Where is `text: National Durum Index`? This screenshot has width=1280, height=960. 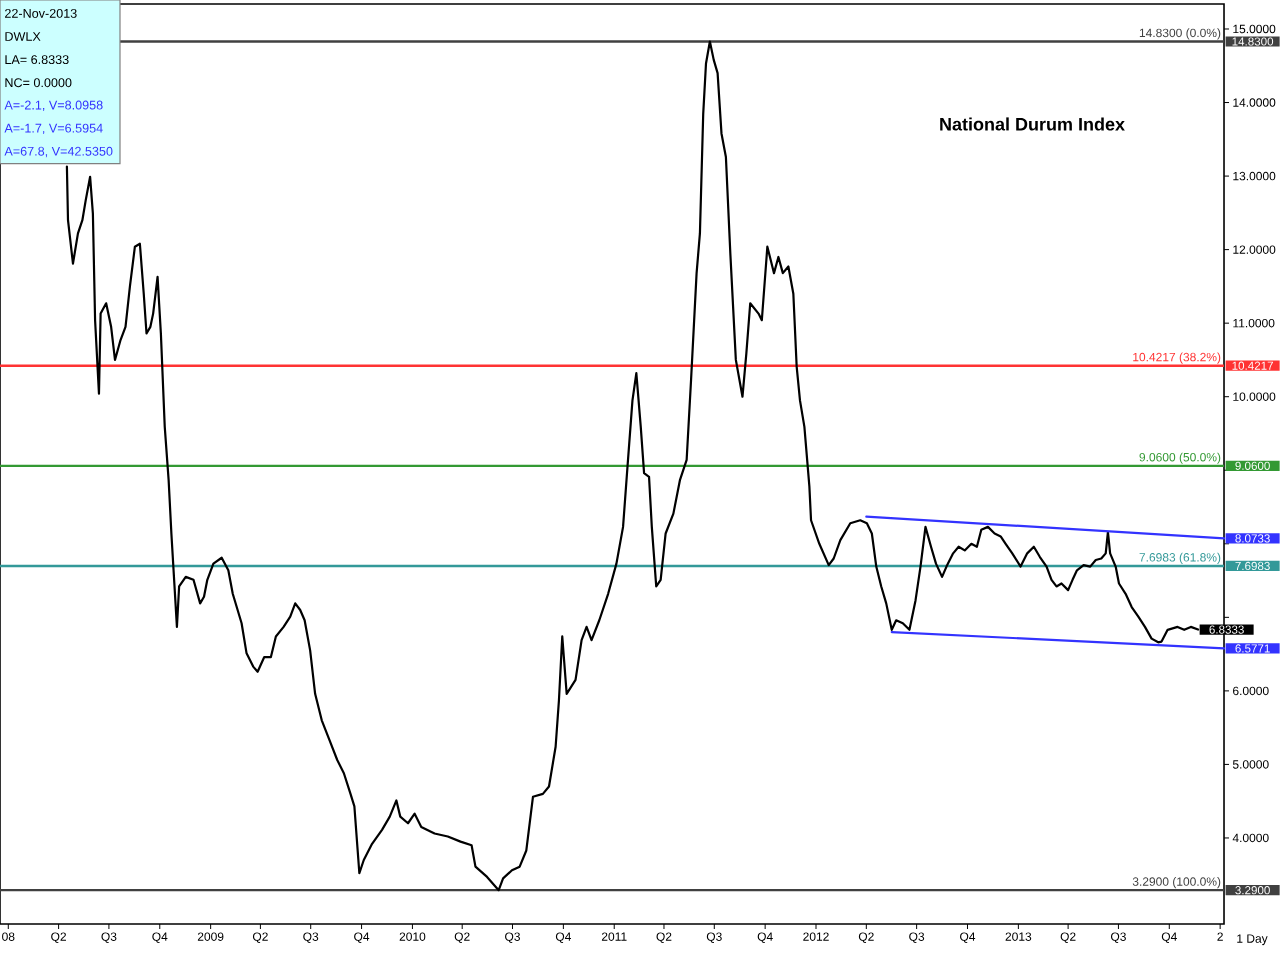
text: National Durum Index is located at coordinates (1032, 124).